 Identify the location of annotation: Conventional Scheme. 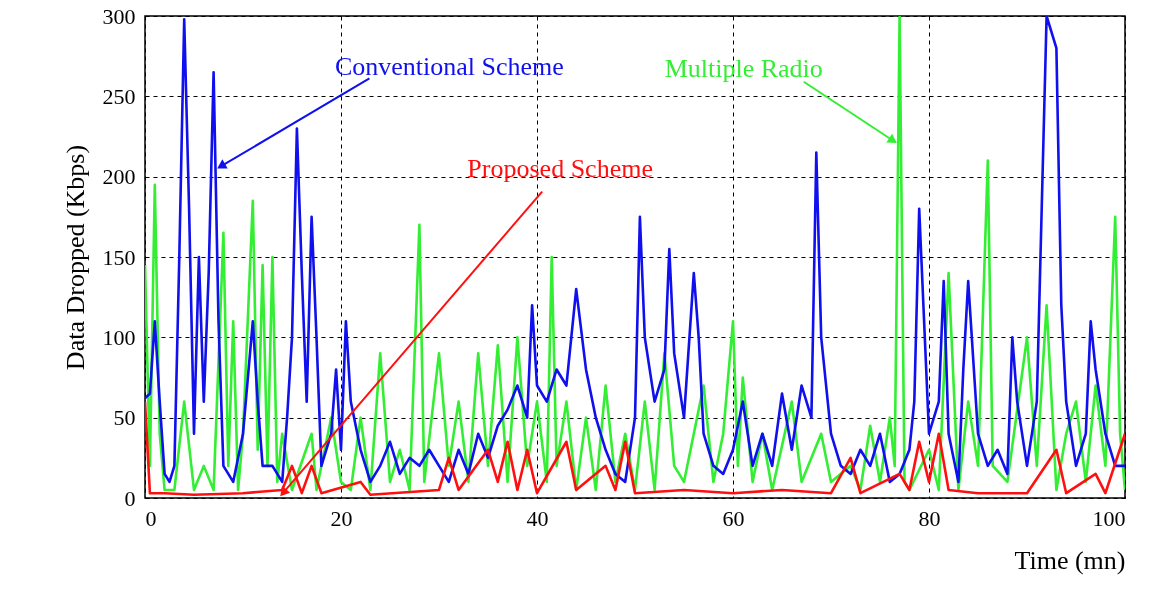
(449, 67).